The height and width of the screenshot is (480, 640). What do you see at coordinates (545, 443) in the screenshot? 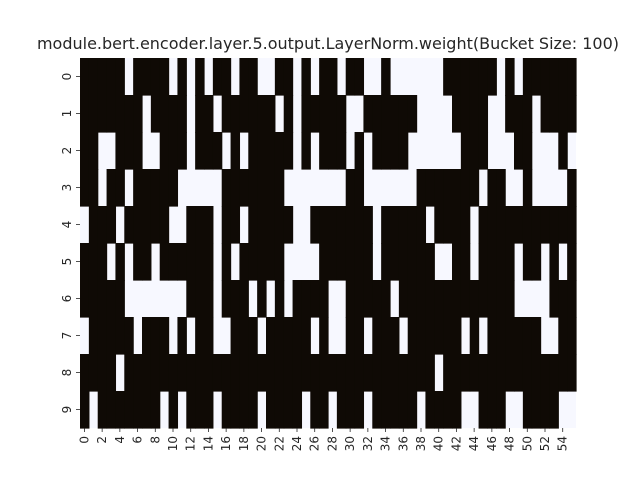
I see `x-tick-label: 52` at bounding box center [545, 443].